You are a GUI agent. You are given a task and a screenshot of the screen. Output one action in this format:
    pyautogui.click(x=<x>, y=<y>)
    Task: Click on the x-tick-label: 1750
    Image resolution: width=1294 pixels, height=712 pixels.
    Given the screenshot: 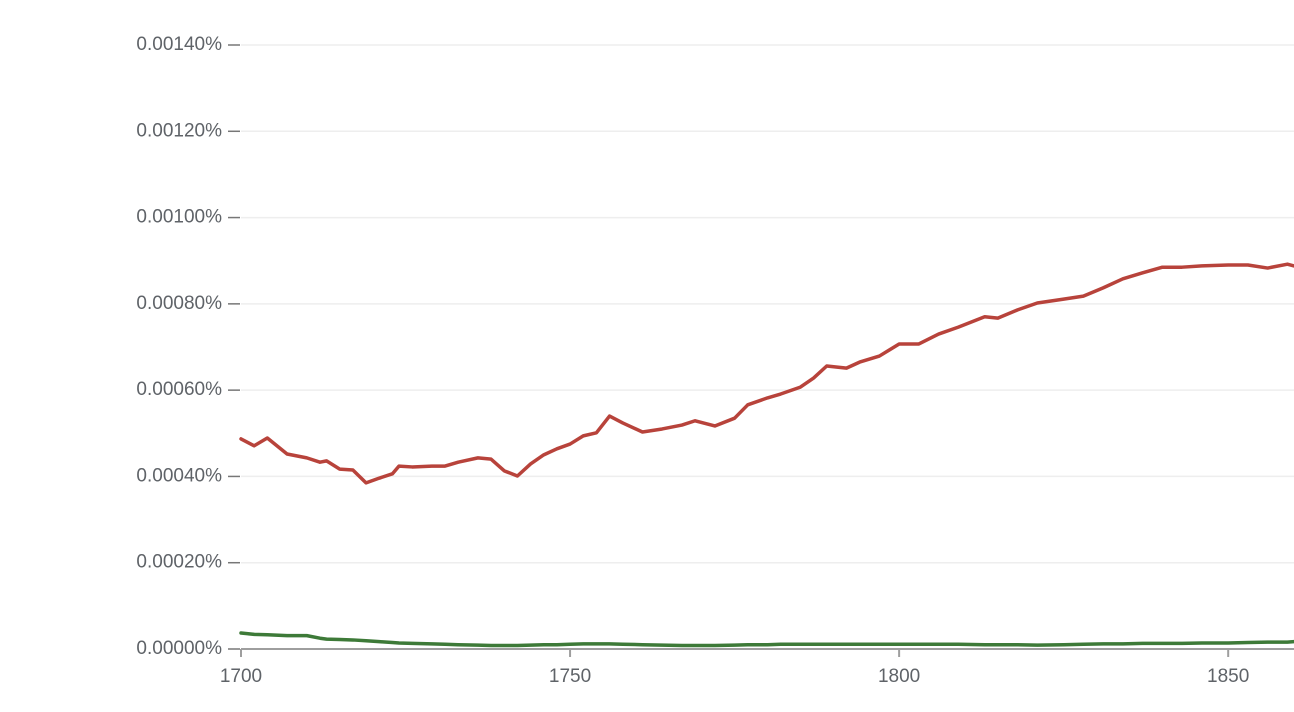 What is the action you would take?
    pyautogui.click(x=570, y=676)
    